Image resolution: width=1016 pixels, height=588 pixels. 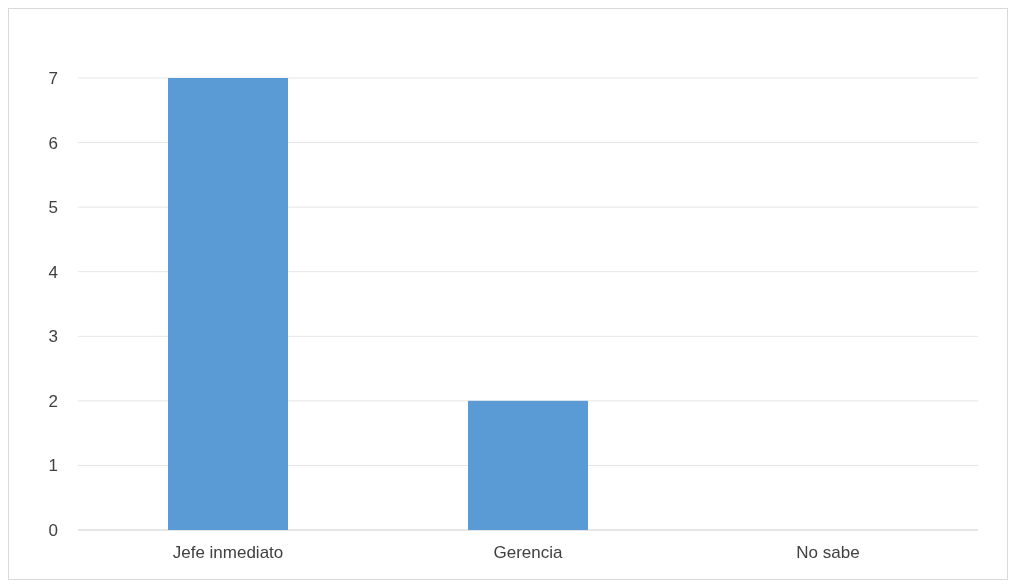 What do you see at coordinates (528, 552) in the screenshot?
I see `x-tick-label: Gerencia` at bounding box center [528, 552].